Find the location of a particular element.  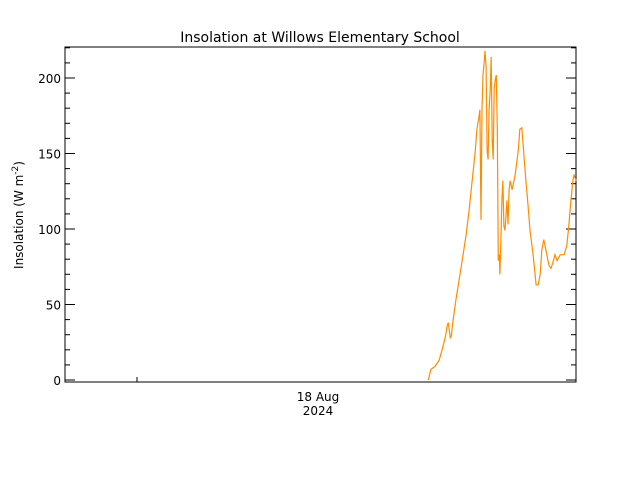

y-axis-label: Insolation (W m-2) is located at coordinates (18, 215).